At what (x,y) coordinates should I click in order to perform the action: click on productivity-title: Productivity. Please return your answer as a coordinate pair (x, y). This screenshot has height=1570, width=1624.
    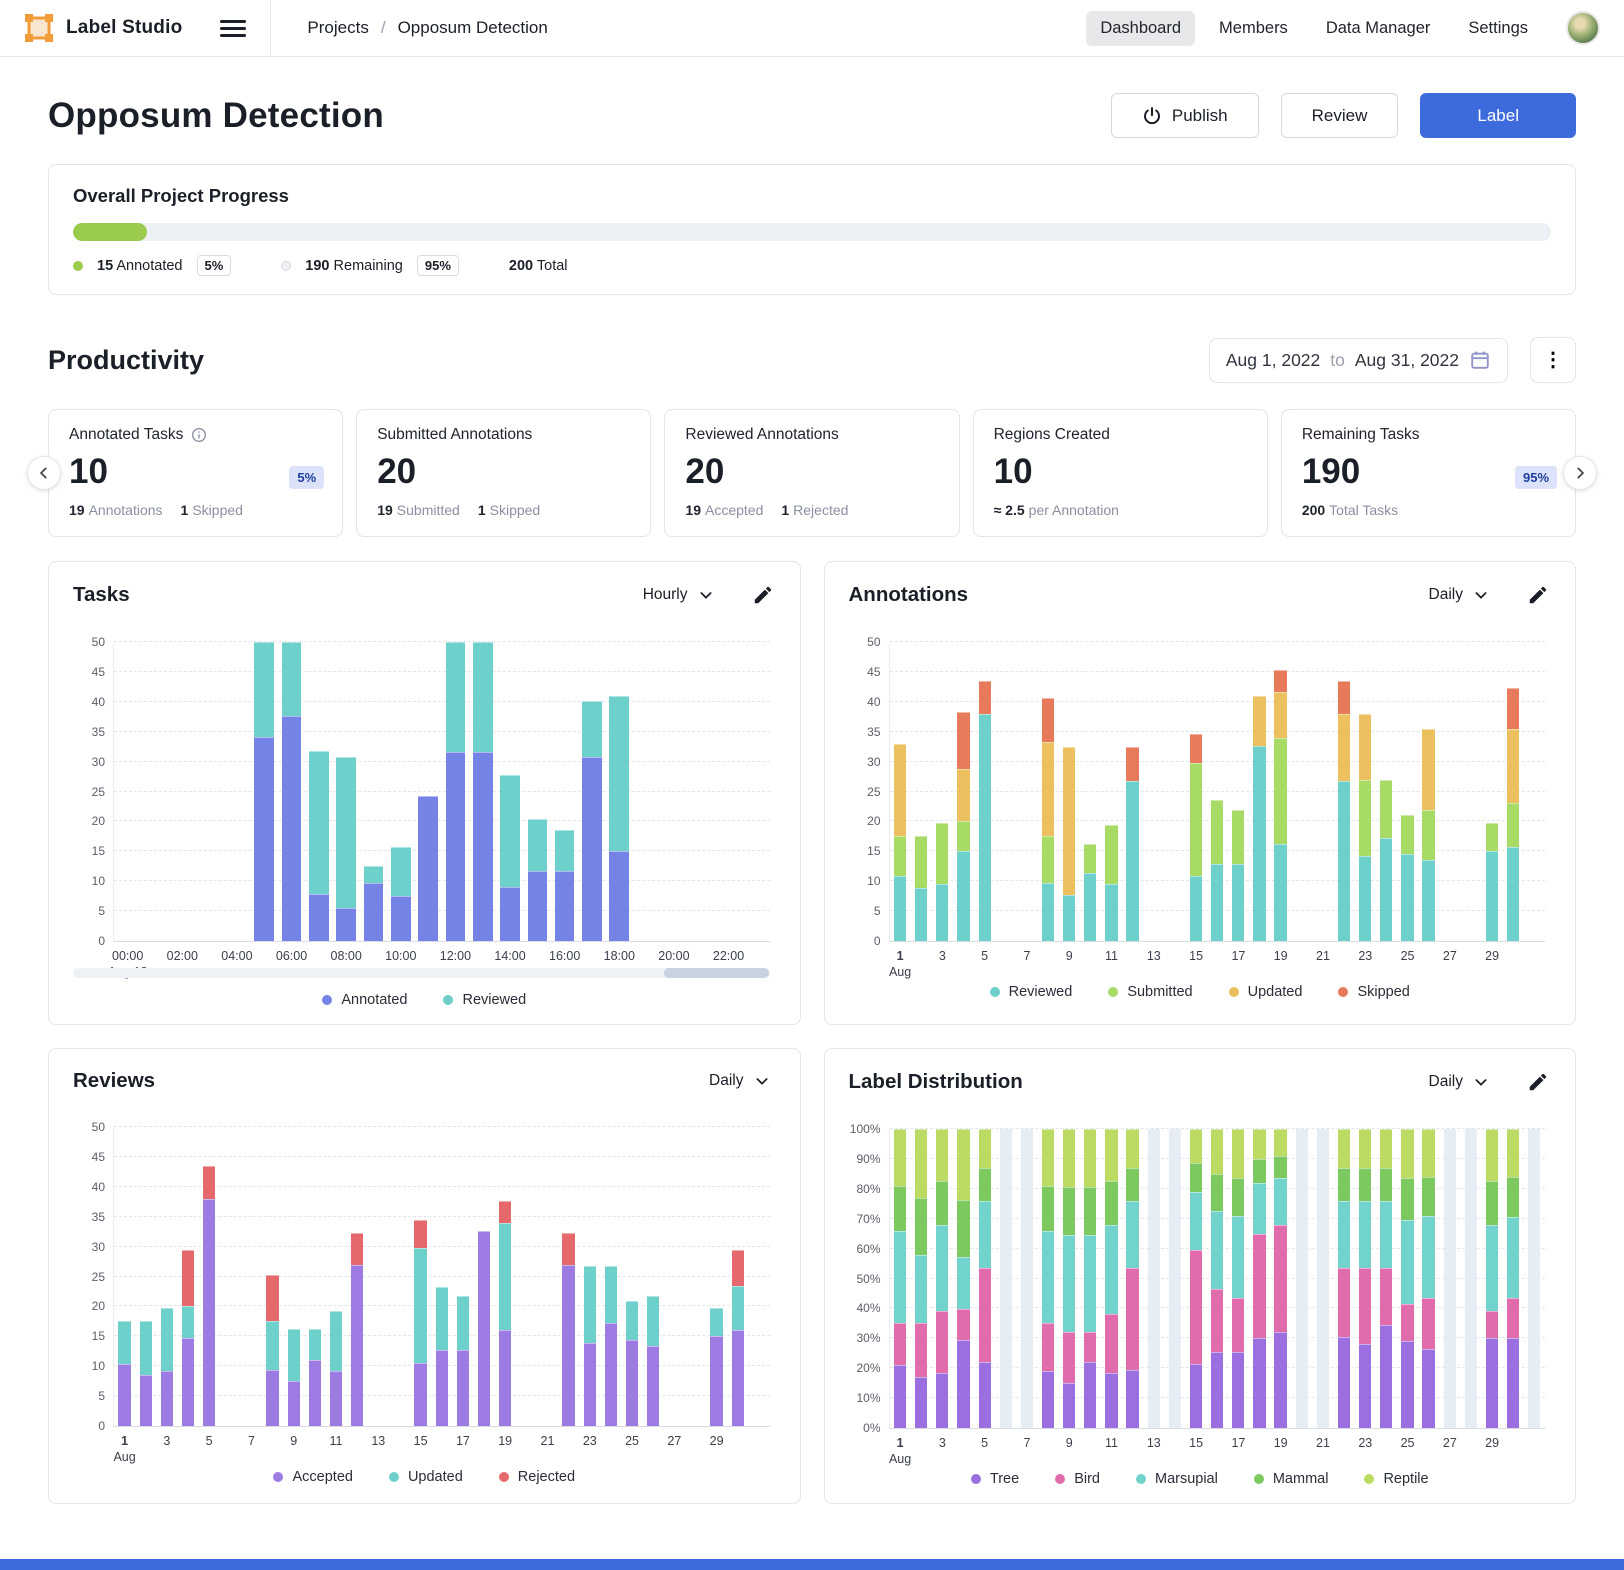
    Looking at the image, I should click on (126, 359).